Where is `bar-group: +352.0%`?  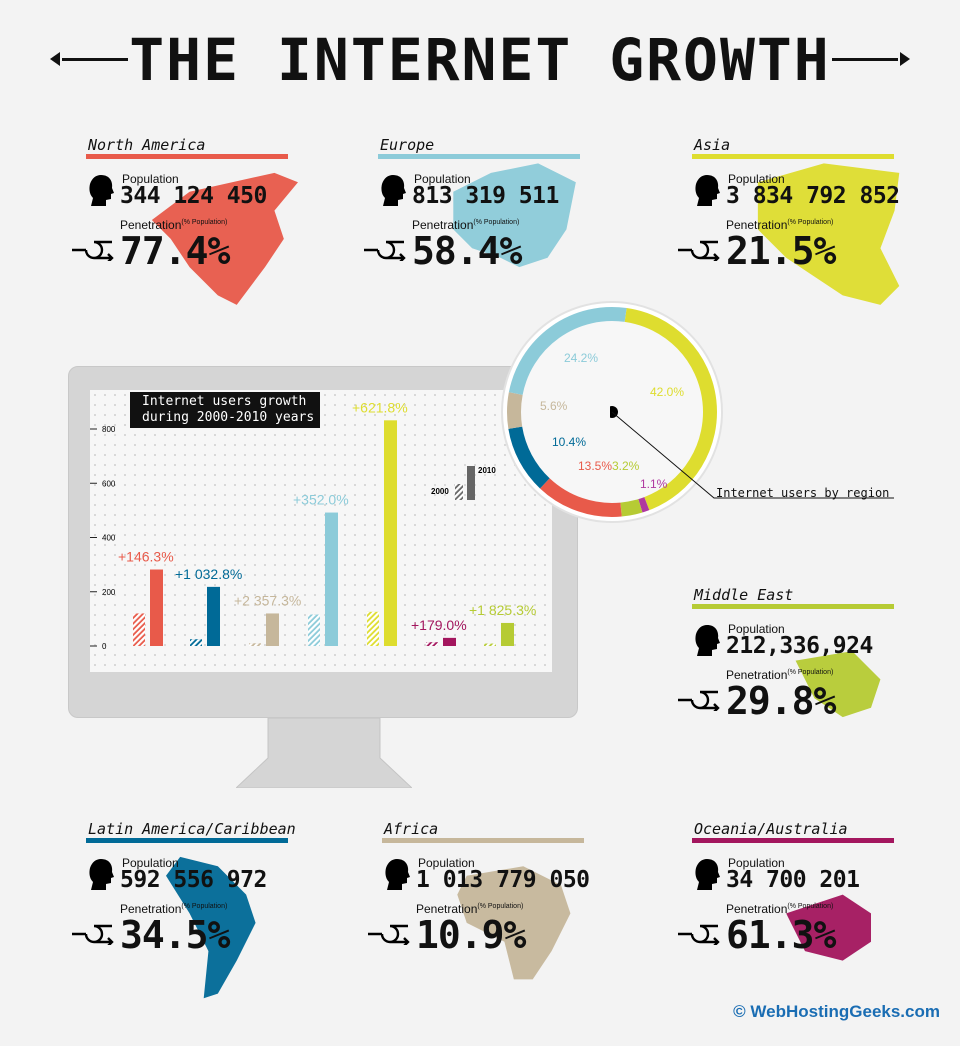 bar-group: +352.0% is located at coordinates (321, 569).